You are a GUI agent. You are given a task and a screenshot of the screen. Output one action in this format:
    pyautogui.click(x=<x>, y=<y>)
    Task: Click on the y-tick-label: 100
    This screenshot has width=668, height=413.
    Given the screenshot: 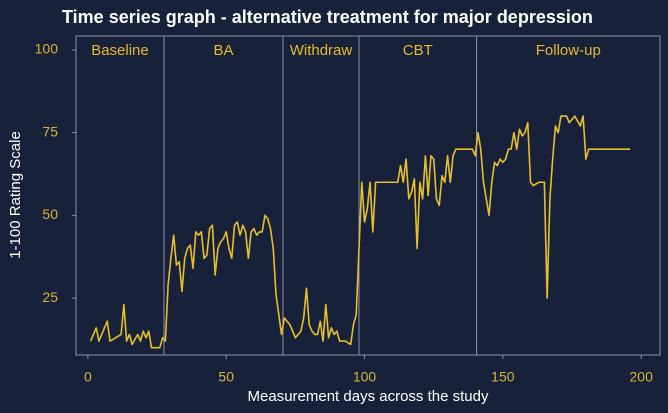 What is the action you would take?
    pyautogui.click(x=47, y=49)
    